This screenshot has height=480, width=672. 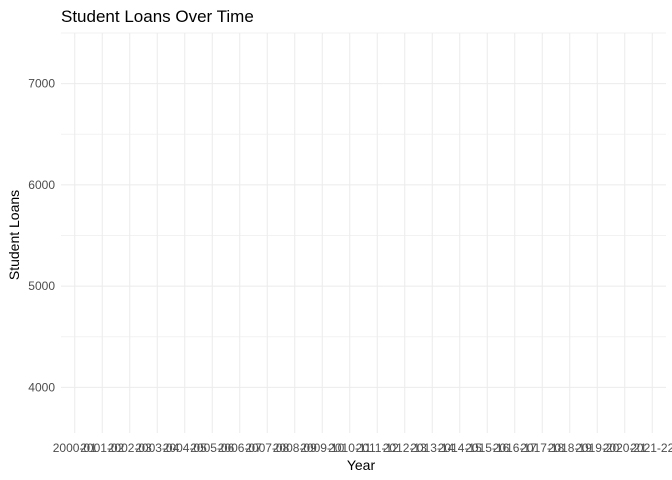 What do you see at coordinates (102, 448) in the screenshot?
I see `x-tick-label: 2001-02` at bounding box center [102, 448].